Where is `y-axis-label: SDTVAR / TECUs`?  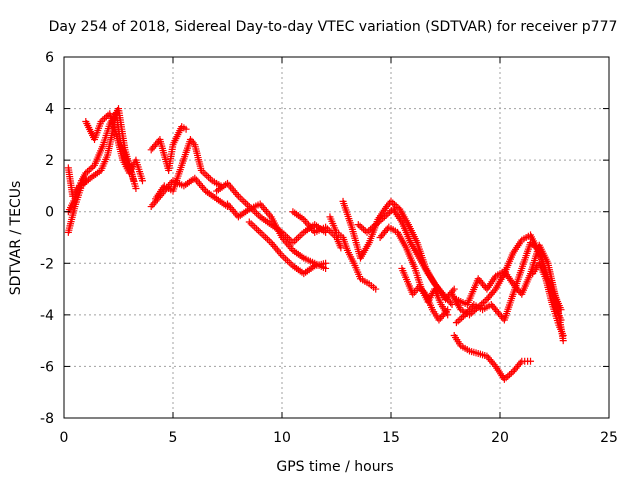 y-axis-label: SDTVAR / TECUs is located at coordinates (16, 238).